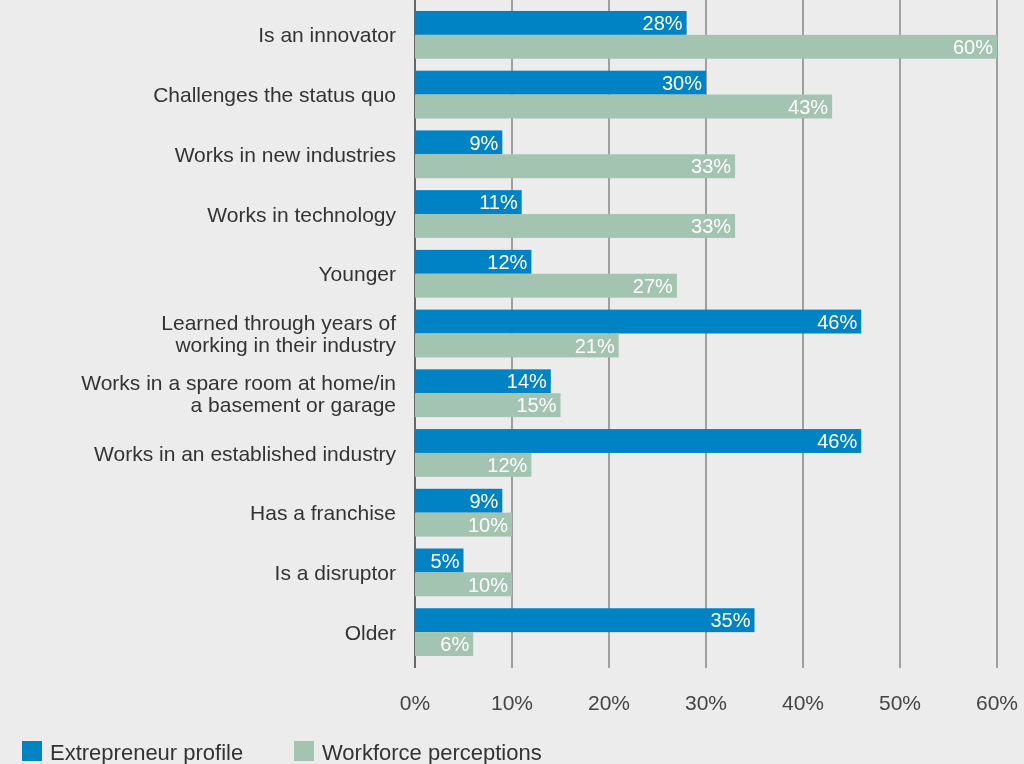 The width and height of the screenshot is (1024, 764). What do you see at coordinates (609, 702) in the screenshot?
I see `x-tick-label: 20%` at bounding box center [609, 702].